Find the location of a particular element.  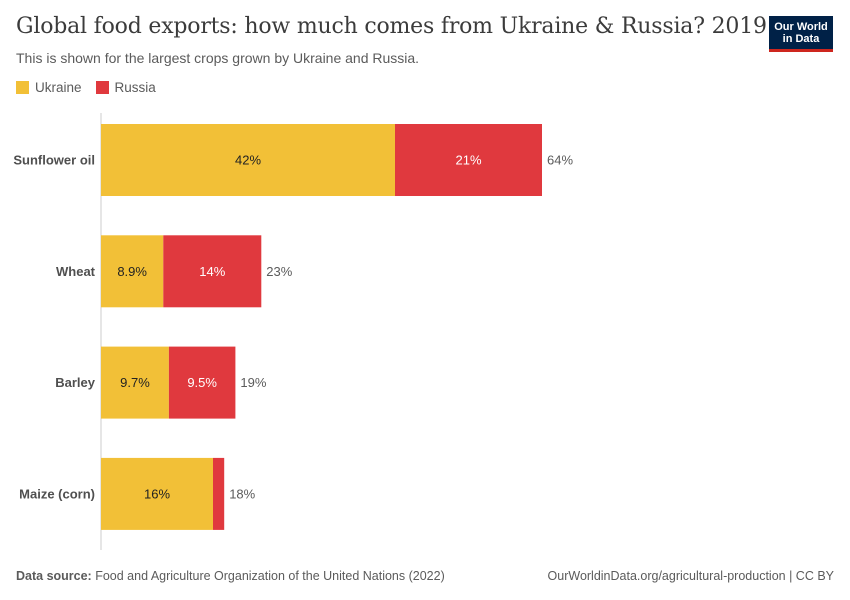

data-label-russia-wheat: 14% is located at coordinates (212, 271).